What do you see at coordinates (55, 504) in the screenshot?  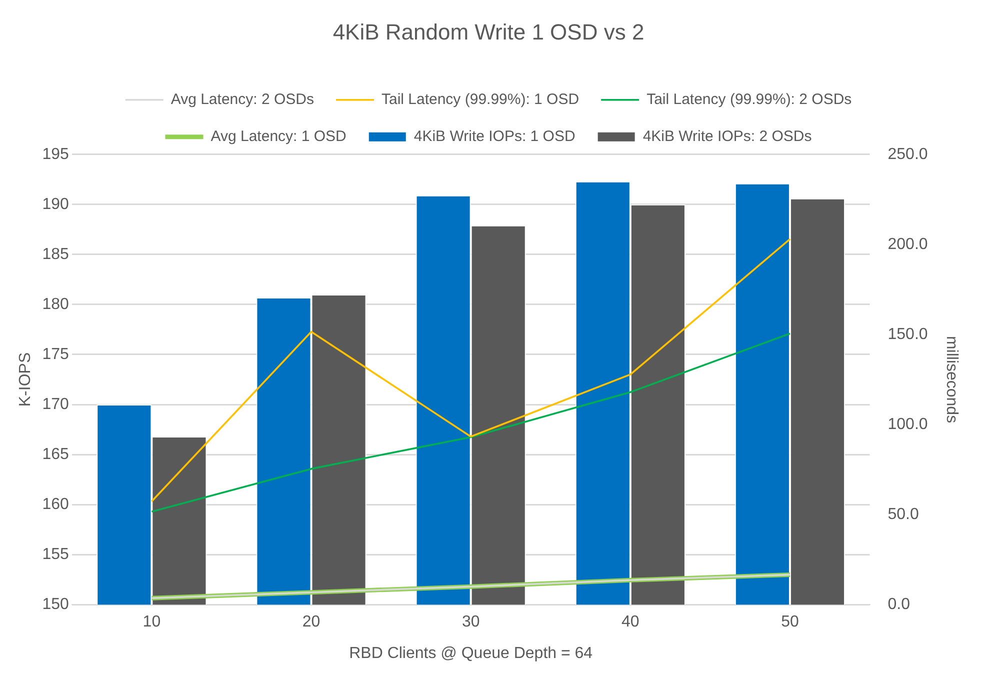 I see `y-tick-label: 160` at bounding box center [55, 504].